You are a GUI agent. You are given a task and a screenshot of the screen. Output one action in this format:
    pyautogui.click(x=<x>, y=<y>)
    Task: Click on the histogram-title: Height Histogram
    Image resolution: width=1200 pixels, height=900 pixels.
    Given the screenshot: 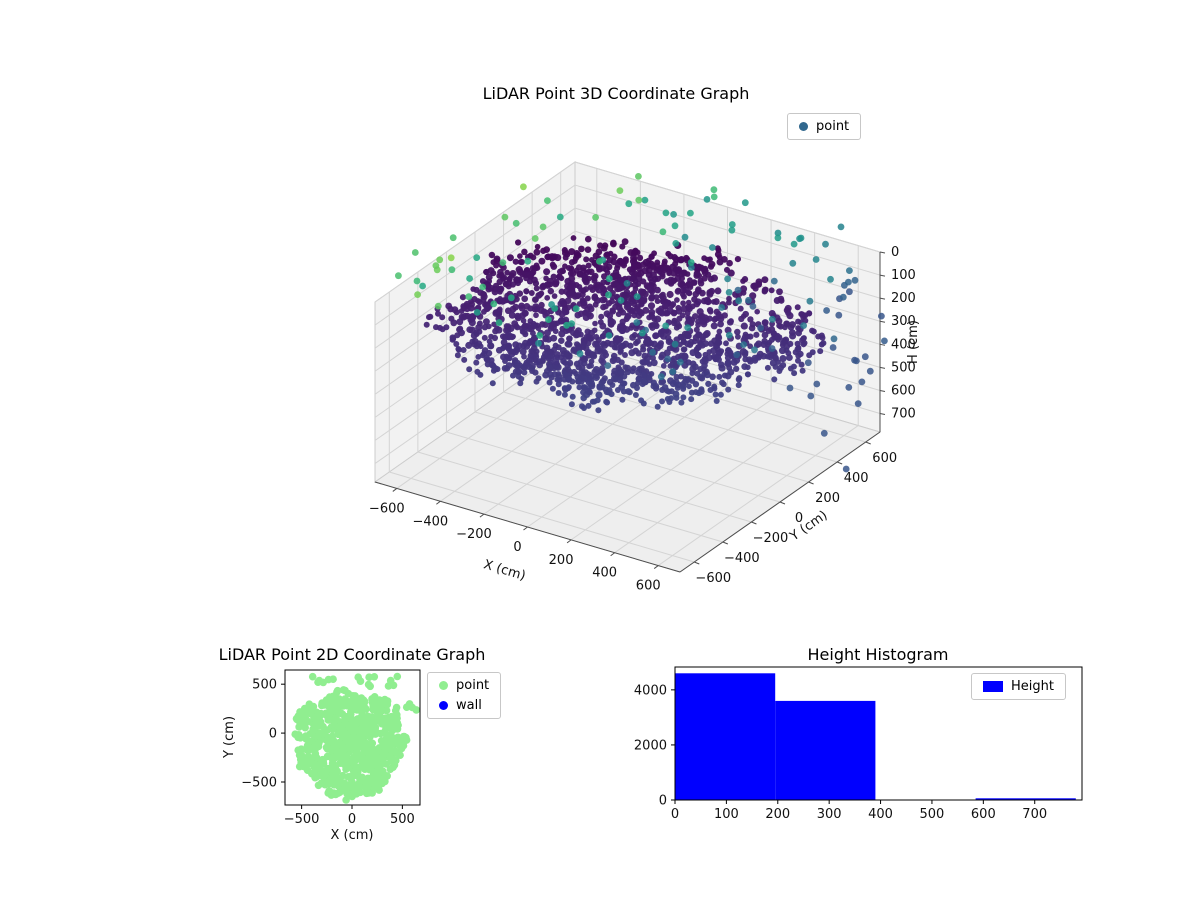 What is the action you would take?
    pyautogui.click(x=878, y=654)
    